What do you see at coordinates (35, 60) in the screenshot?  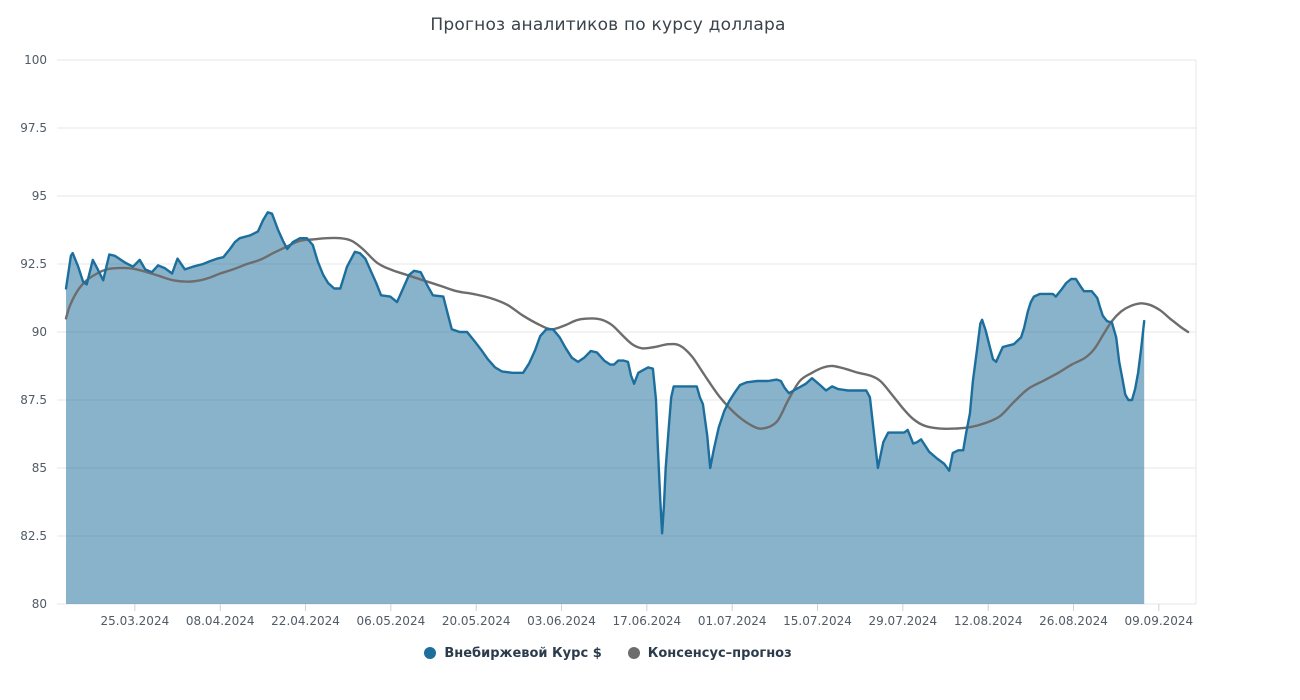 I see `y-axis-label: 100` at bounding box center [35, 60].